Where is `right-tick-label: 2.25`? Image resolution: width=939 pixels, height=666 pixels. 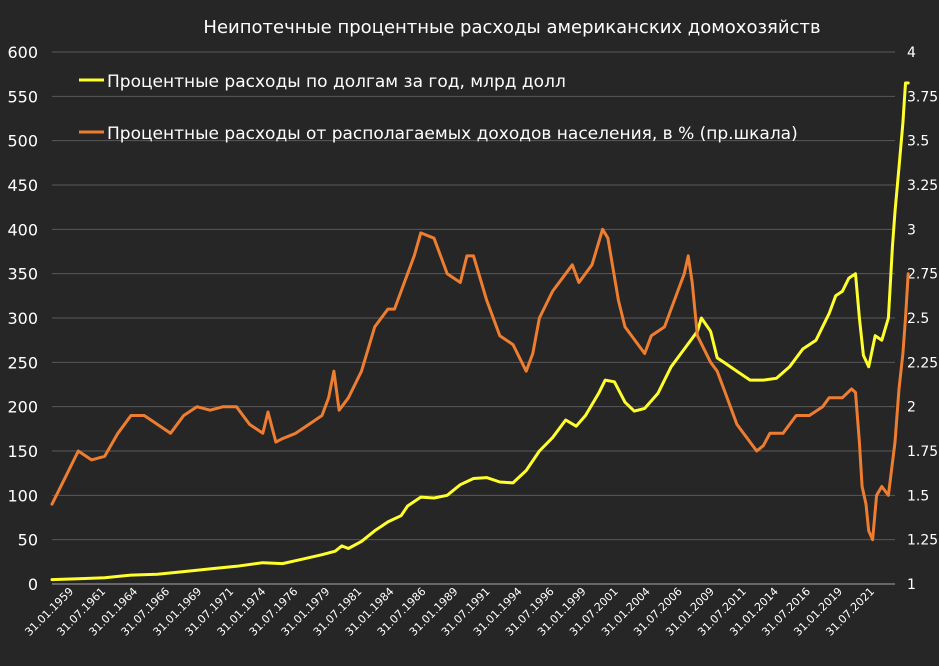
right-tick-label: 2.25 is located at coordinates (922, 363).